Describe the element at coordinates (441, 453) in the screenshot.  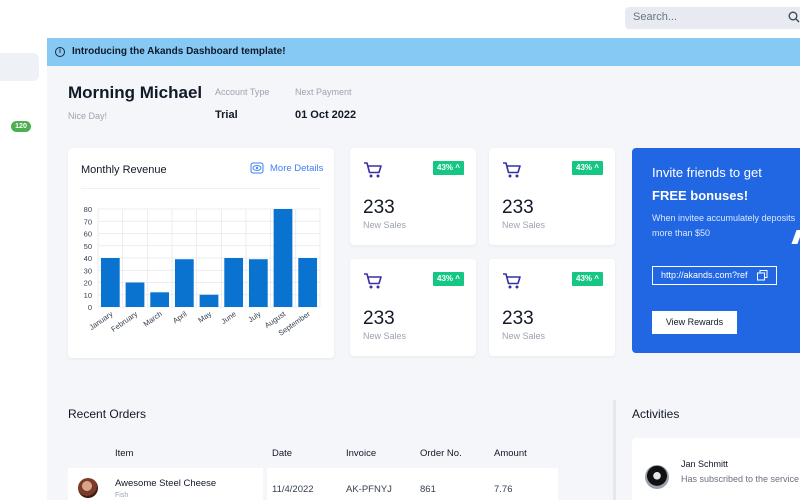
I see `column-header-order-no: Order No.` at that location.